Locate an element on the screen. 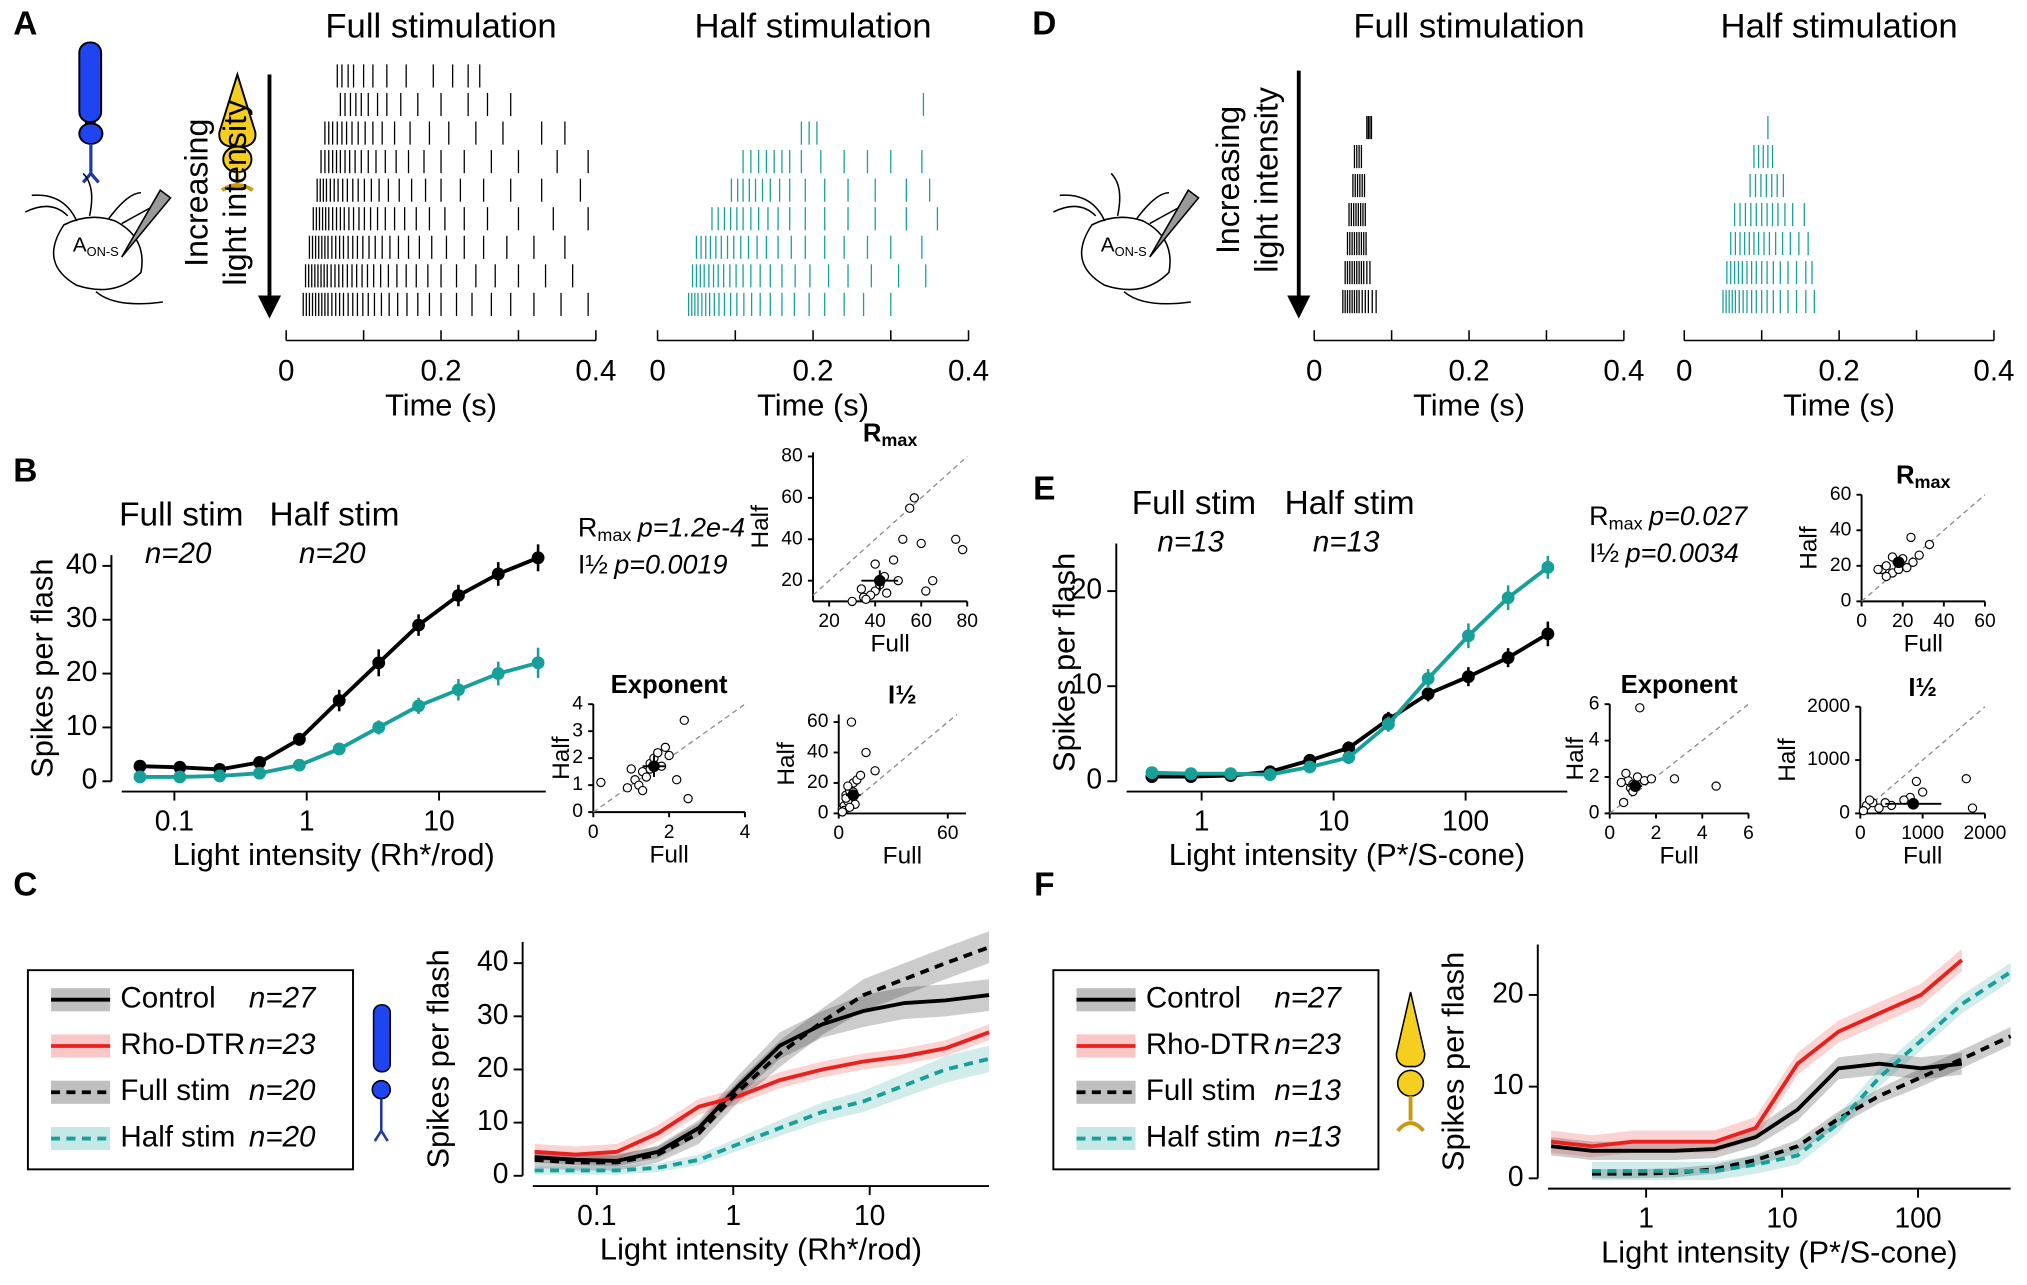  y-tick-label: 4 is located at coordinates (1594, 740).